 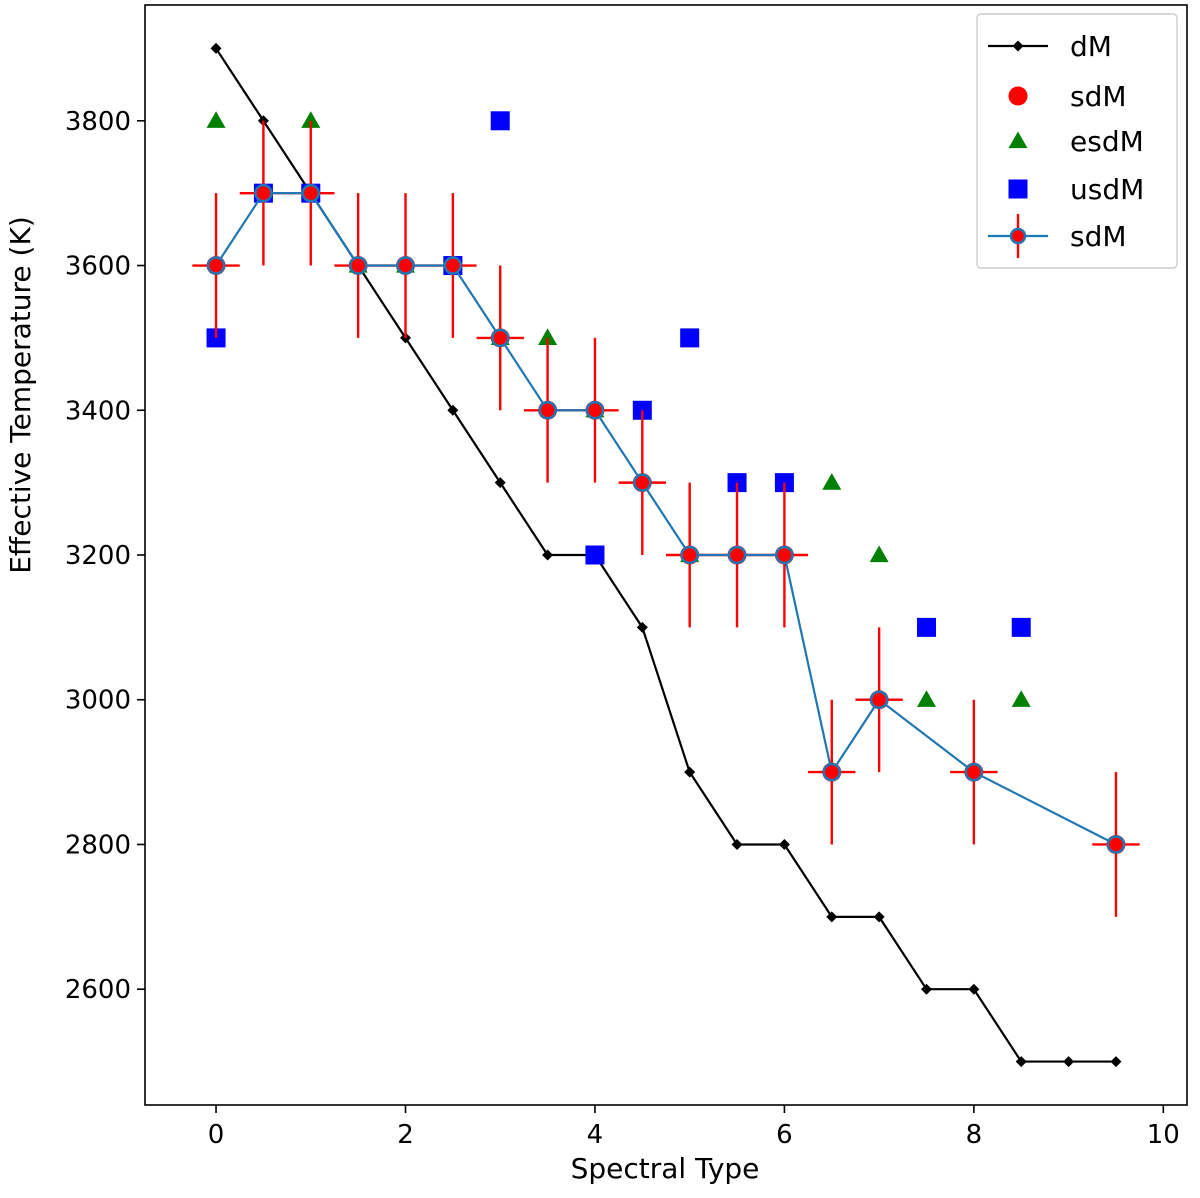 I want to click on x-tick-label: 8, so click(x=974, y=1135).